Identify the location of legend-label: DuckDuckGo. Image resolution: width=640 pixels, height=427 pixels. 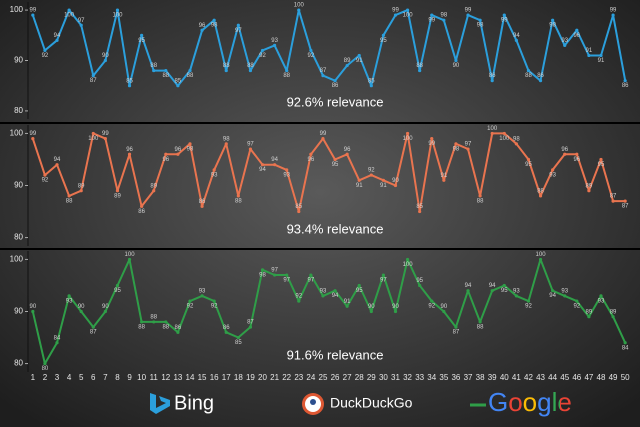
(371, 403).